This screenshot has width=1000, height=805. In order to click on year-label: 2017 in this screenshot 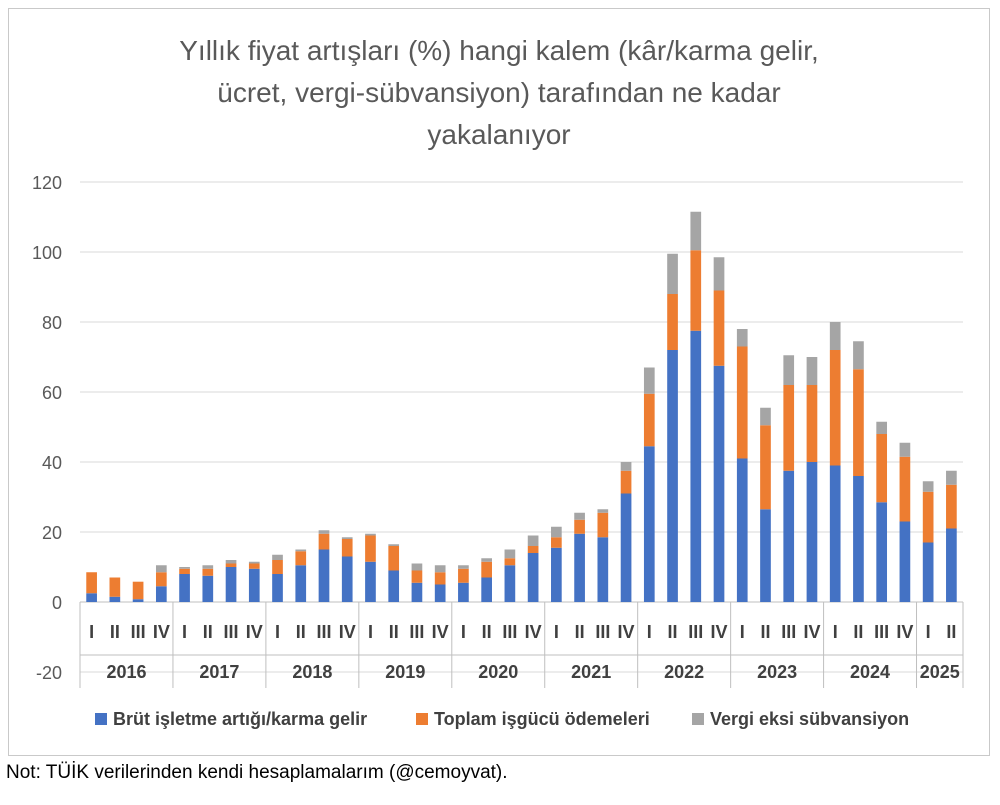, I will do `click(219, 672)`.